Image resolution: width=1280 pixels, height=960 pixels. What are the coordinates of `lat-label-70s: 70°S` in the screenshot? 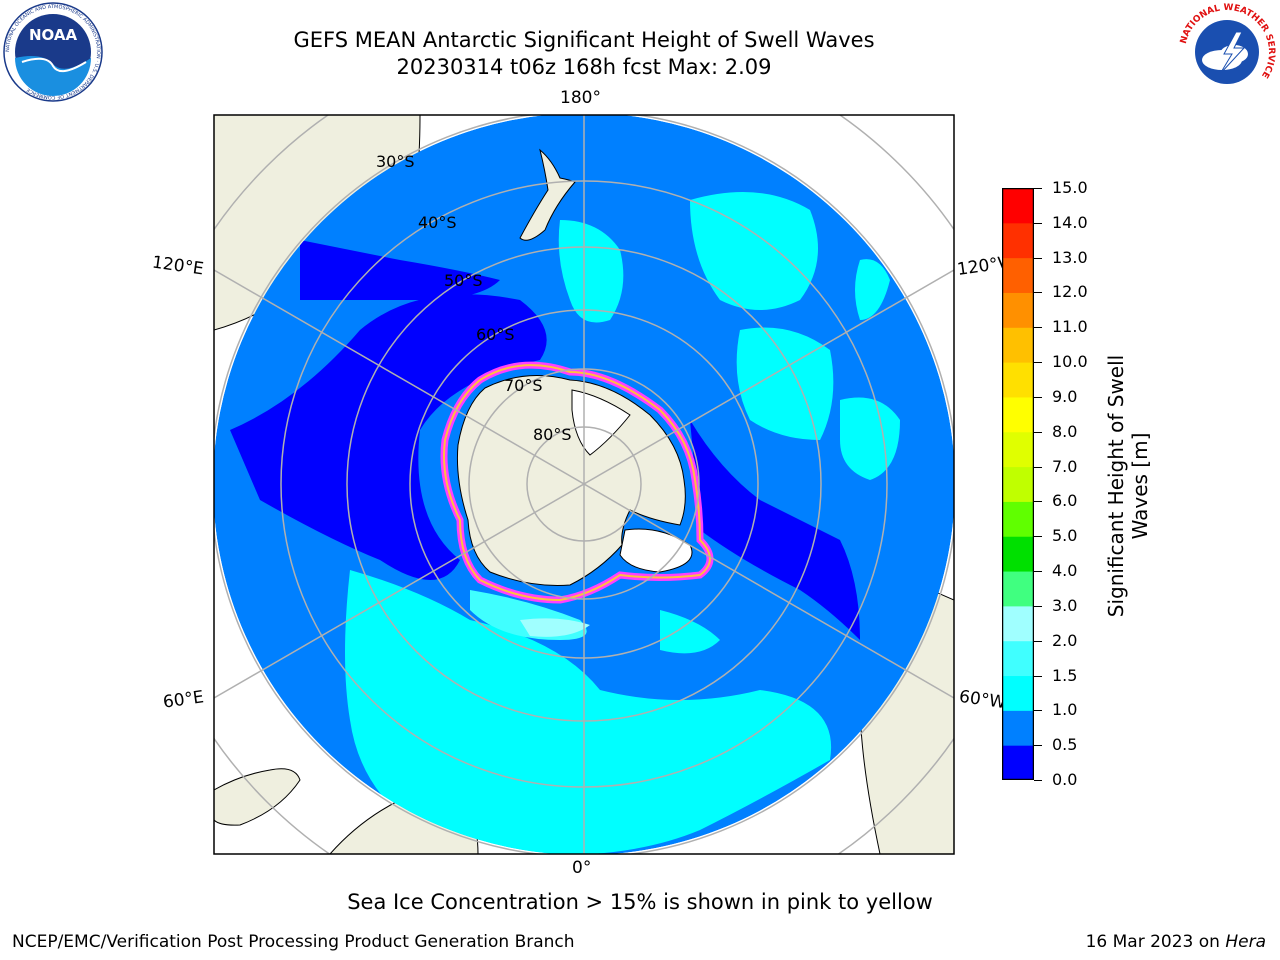 It's located at (523, 385).